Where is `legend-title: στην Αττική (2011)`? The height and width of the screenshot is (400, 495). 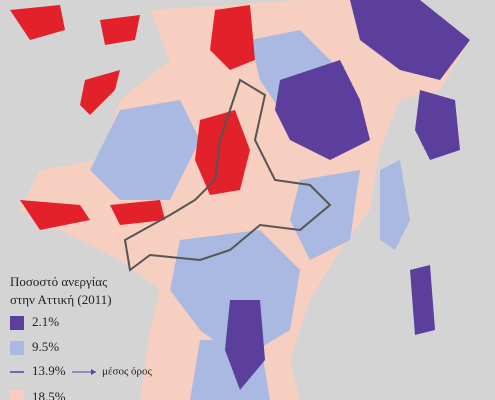
legend-title: στην Αττική (2011) is located at coordinates (61, 299).